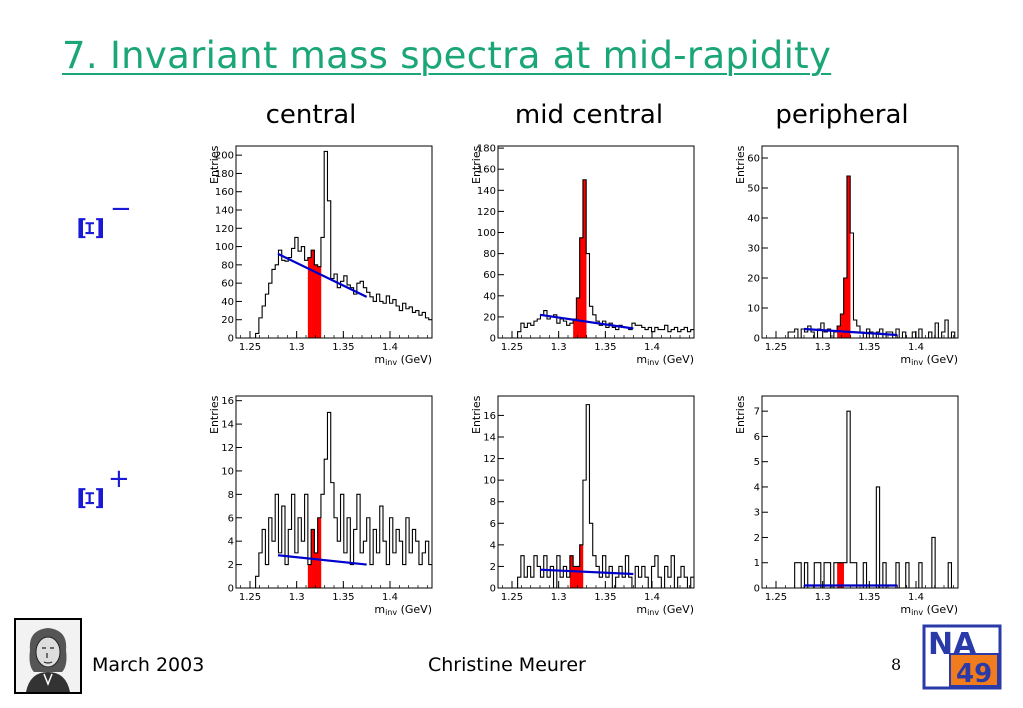 This screenshot has width=1023, height=708. I want to click on footer-author: Christine Meurer, so click(507, 665).